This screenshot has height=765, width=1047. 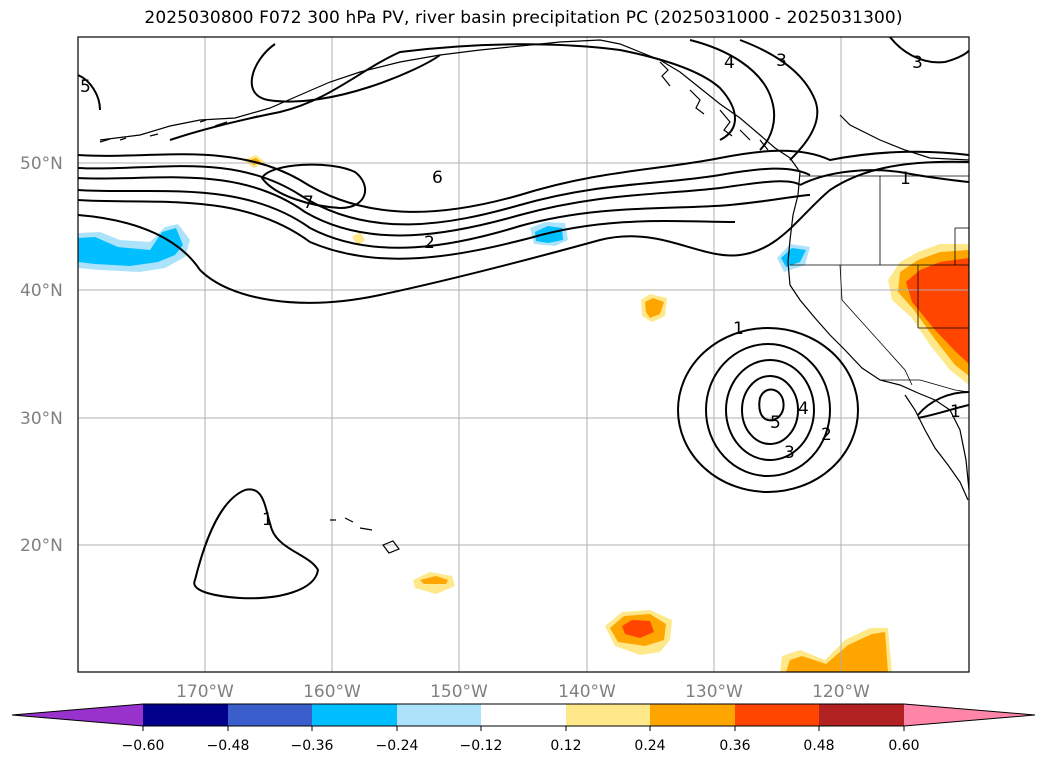 What do you see at coordinates (523, 692) in the screenshot?
I see `longitude-labels: 170°W 160°W 150°W 140°W 130°W 120°W` at bounding box center [523, 692].